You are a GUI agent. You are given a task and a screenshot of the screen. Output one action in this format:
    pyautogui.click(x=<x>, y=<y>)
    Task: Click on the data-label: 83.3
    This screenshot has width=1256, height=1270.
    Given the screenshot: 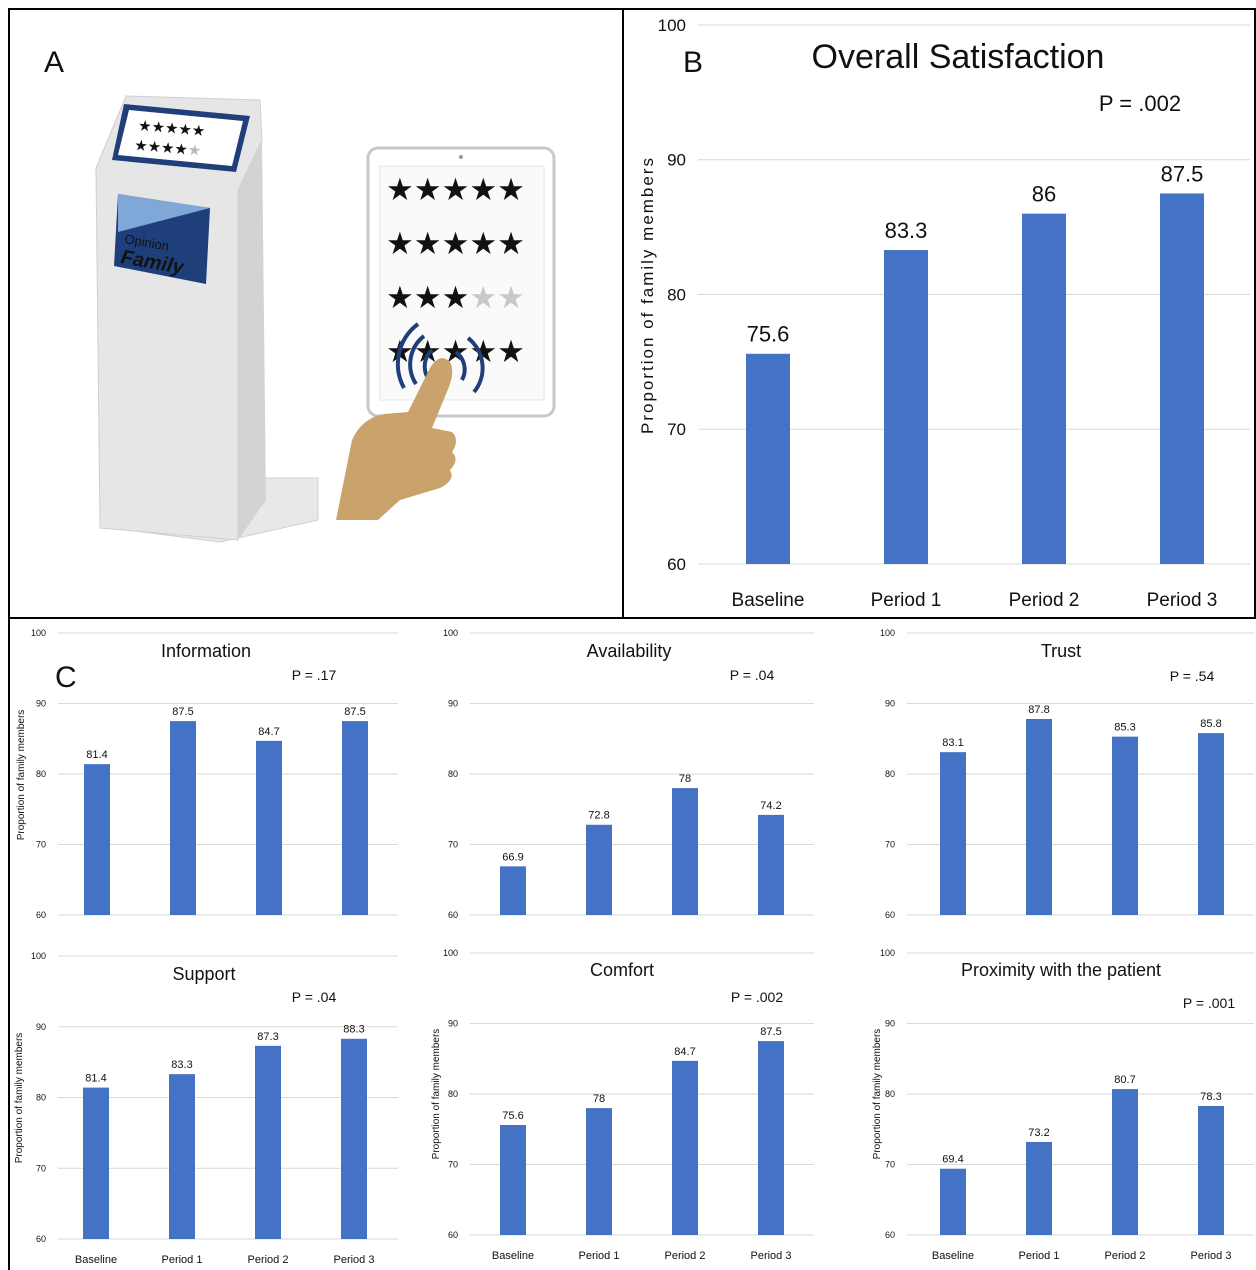 What is the action you would take?
    pyautogui.click(x=906, y=230)
    